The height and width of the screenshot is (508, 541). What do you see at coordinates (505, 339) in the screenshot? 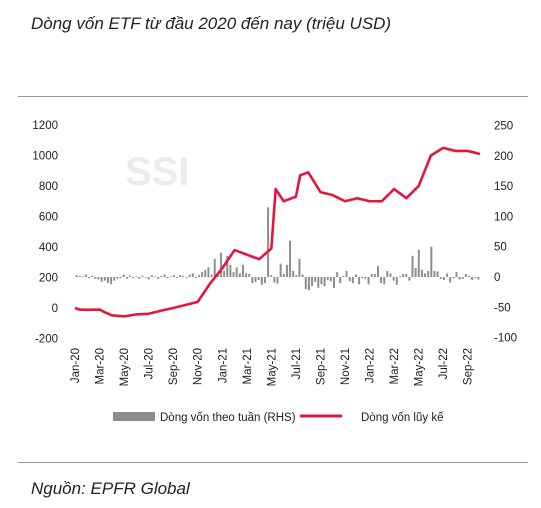
I see `right-tick-label: -100` at bounding box center [505, 339].